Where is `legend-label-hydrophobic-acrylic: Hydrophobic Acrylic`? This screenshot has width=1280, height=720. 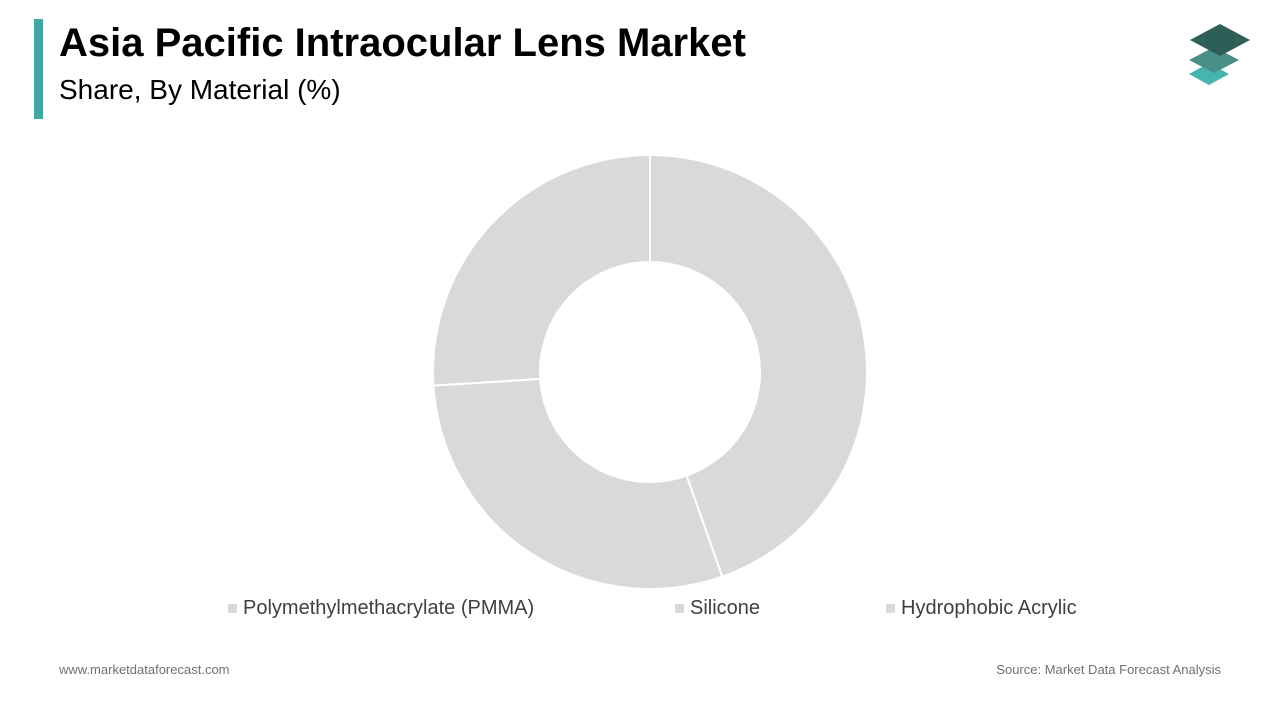 legend-label-hydrophobic-acrylic: Hydrophobic Acrylic is located at coordinates (989, 607).